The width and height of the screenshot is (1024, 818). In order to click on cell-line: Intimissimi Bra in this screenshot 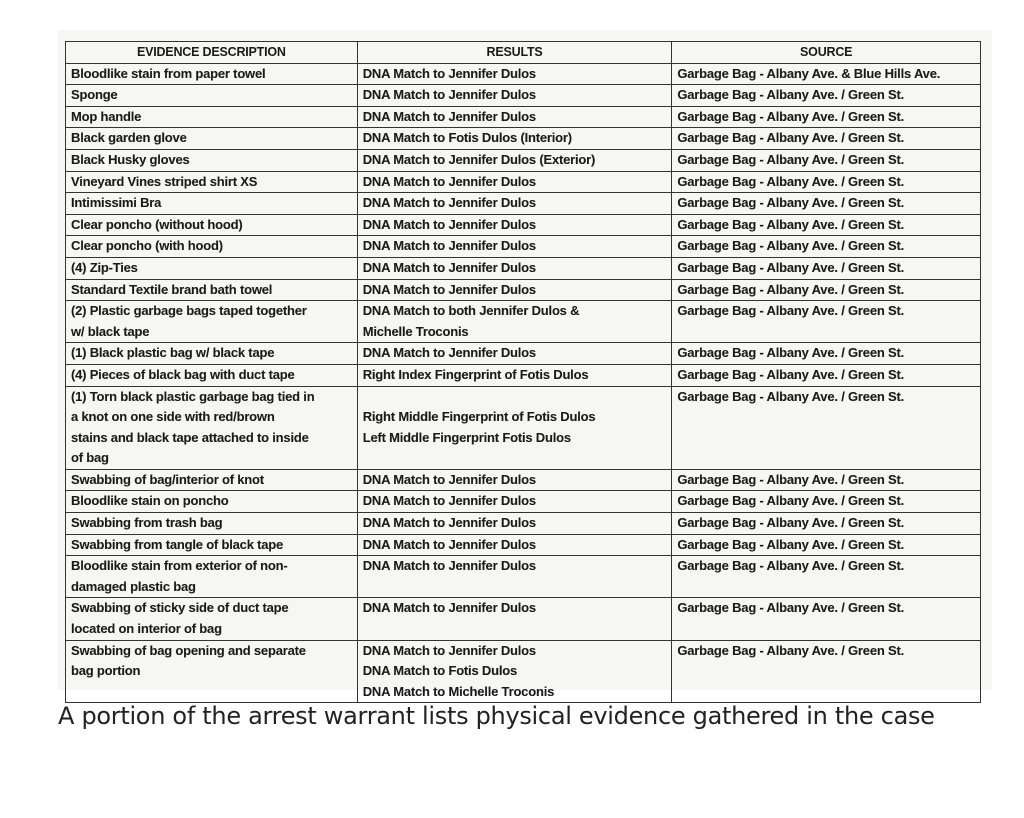, I will do `click(116, 203)`.